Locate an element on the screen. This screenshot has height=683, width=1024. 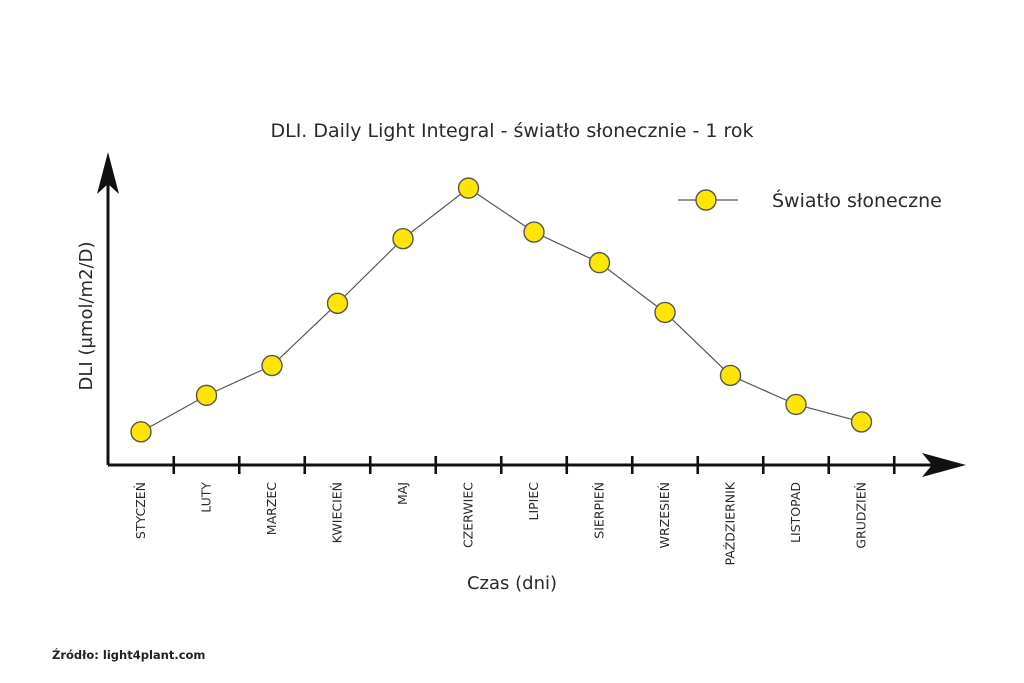
legend-marker is located at coordinates (706, 200).